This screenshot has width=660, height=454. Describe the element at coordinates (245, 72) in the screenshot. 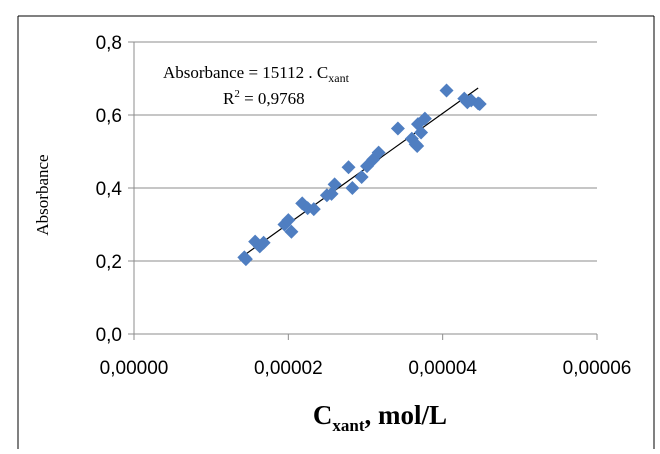

I see `equation-prefix: Absorbance = 15112 . C` at that location.